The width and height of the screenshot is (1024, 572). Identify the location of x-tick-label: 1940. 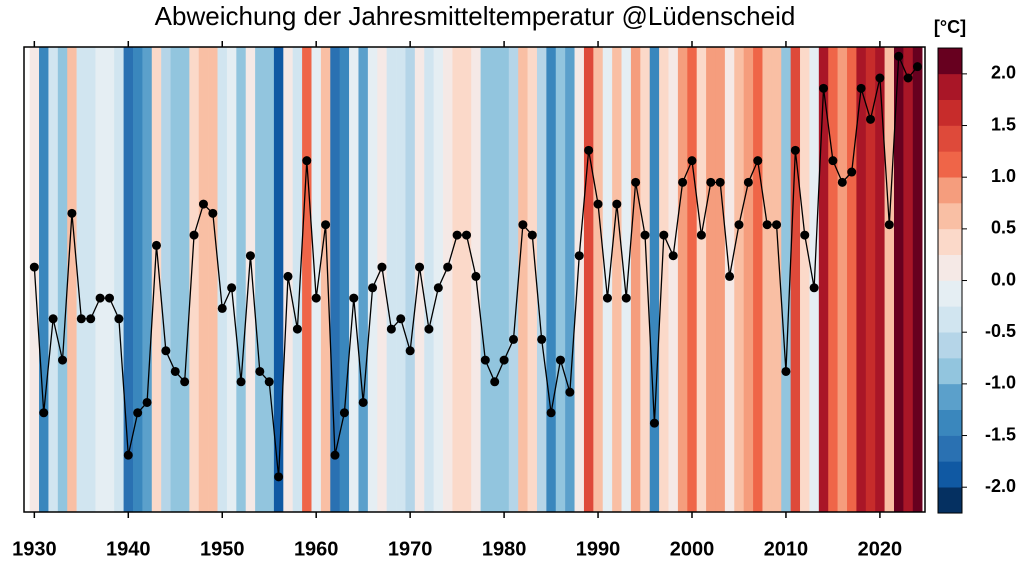
(128, 549).